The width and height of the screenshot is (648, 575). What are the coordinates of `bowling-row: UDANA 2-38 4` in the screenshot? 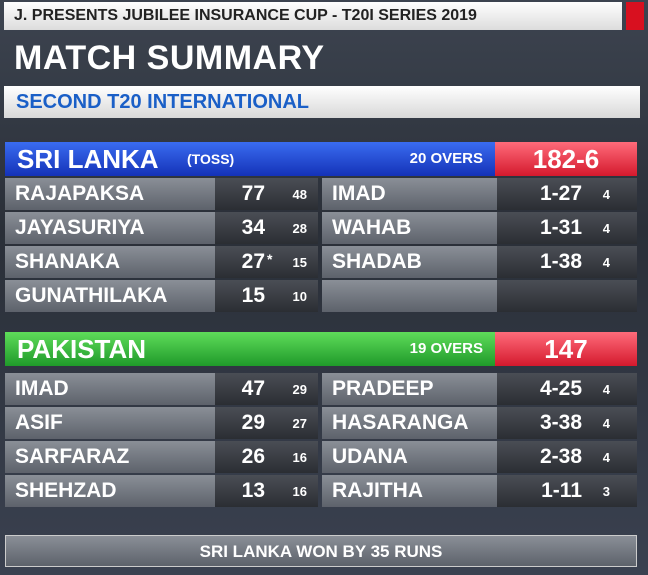 It's located at (479, 457).